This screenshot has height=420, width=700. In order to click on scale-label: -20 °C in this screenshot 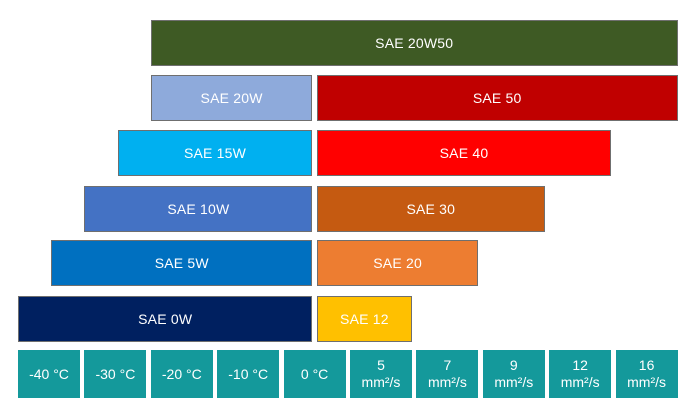, I will do `click(181, 373)`.